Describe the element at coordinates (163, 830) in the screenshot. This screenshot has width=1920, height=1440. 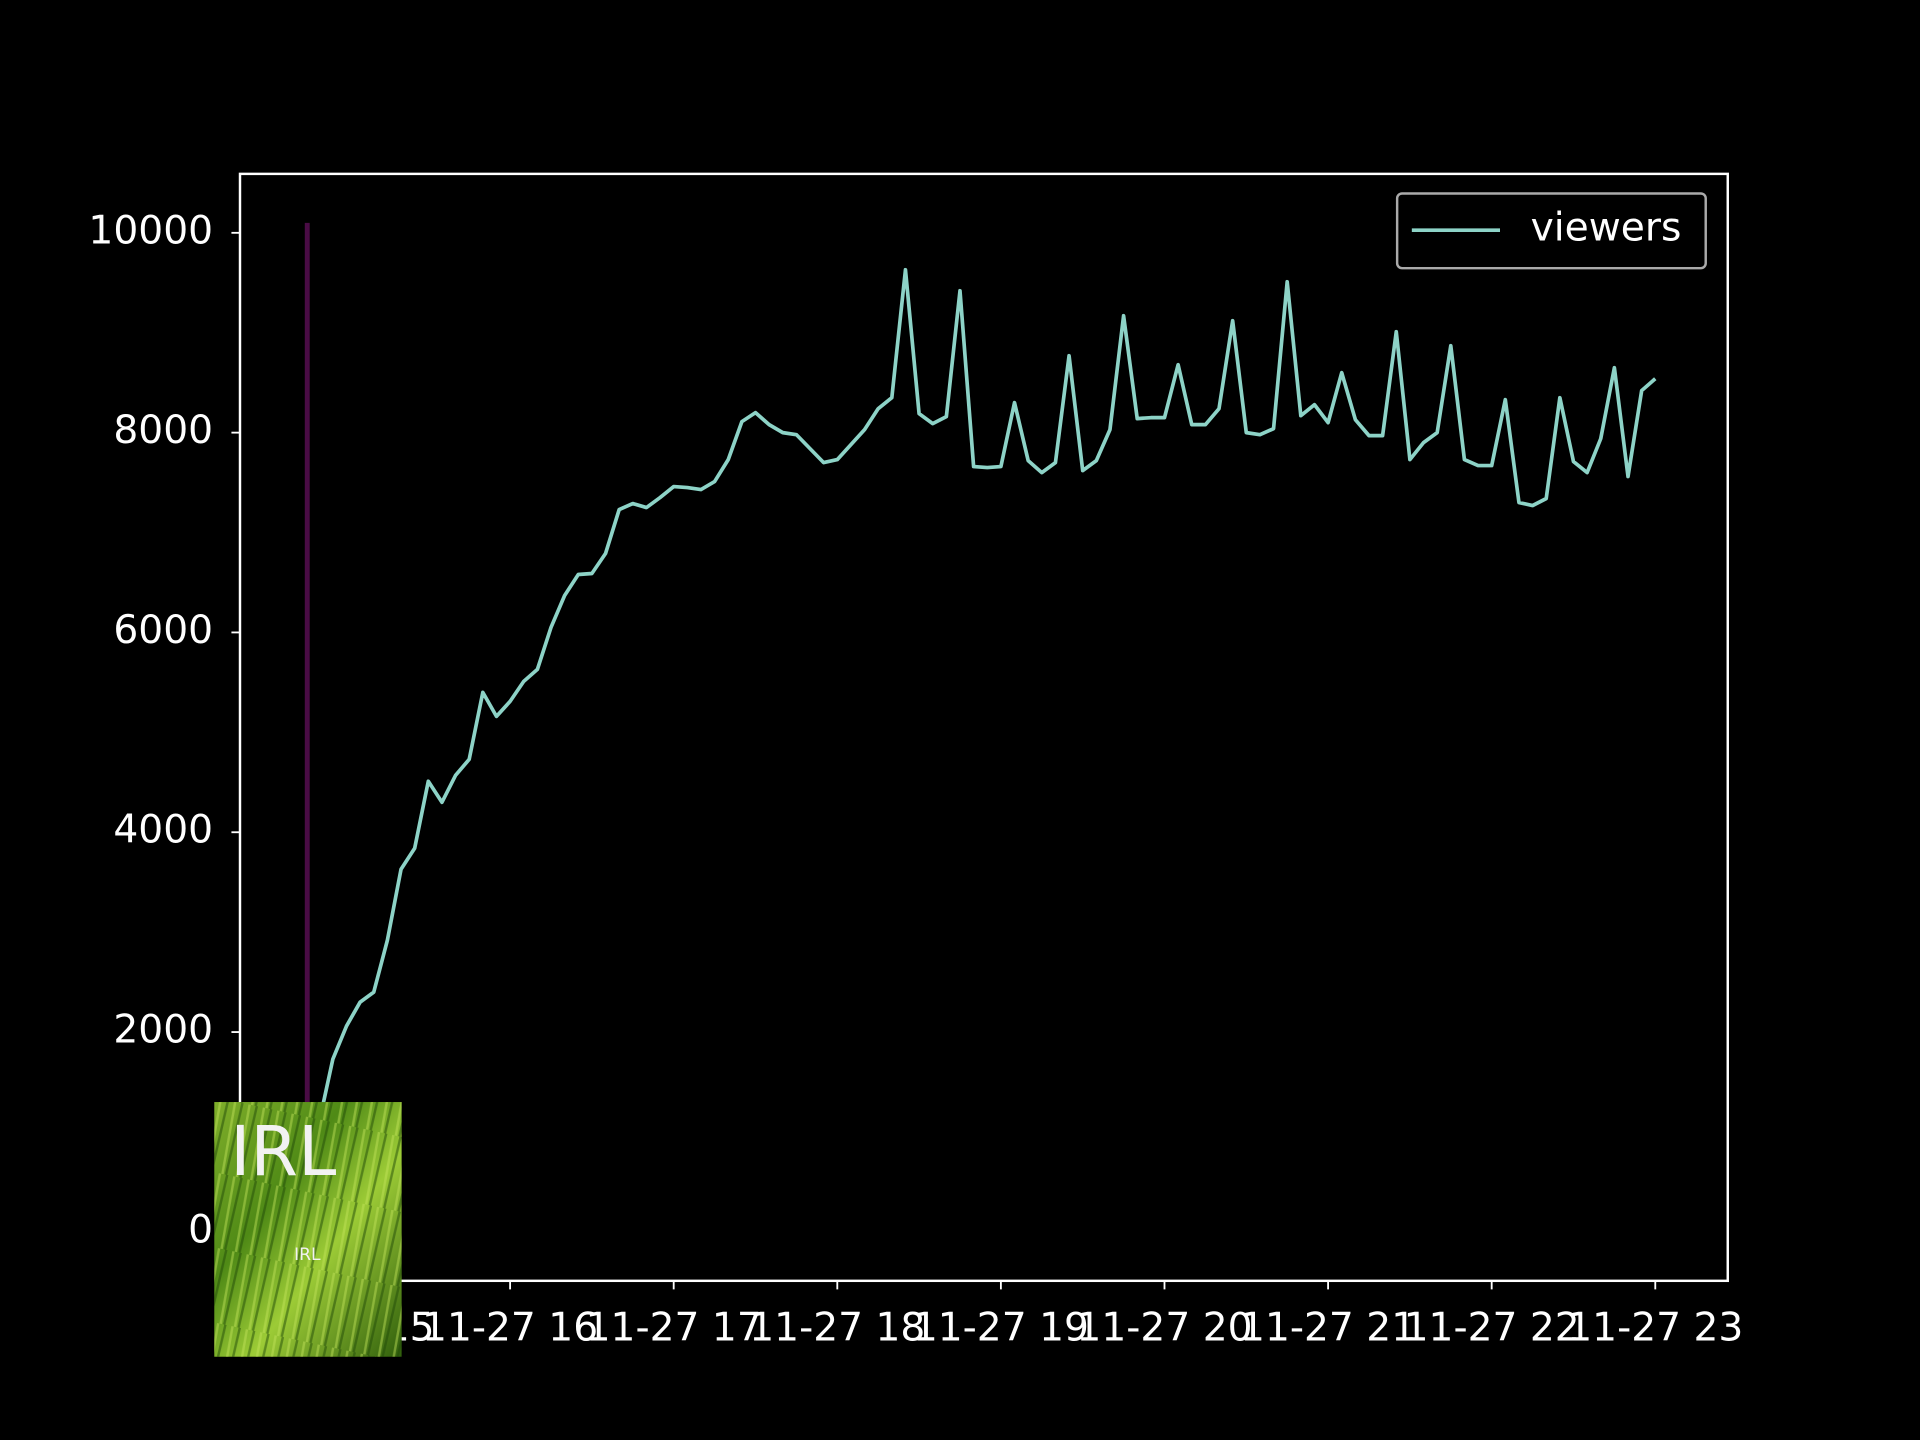
I see `y-tick-label: 4000` at that location.